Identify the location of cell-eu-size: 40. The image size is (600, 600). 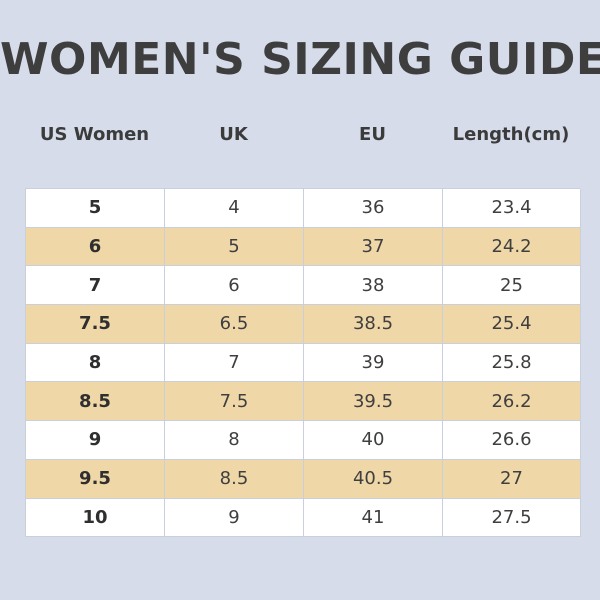
(373, 440).